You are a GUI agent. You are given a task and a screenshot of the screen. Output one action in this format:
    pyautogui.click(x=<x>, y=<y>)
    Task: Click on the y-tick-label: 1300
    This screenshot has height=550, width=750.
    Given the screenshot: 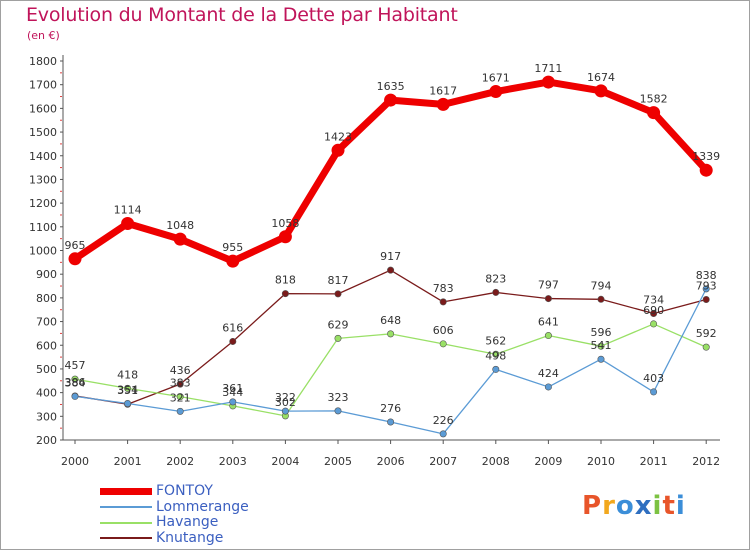 What is the action you would take?
    pyautogui.click(x=43, y=179)
    